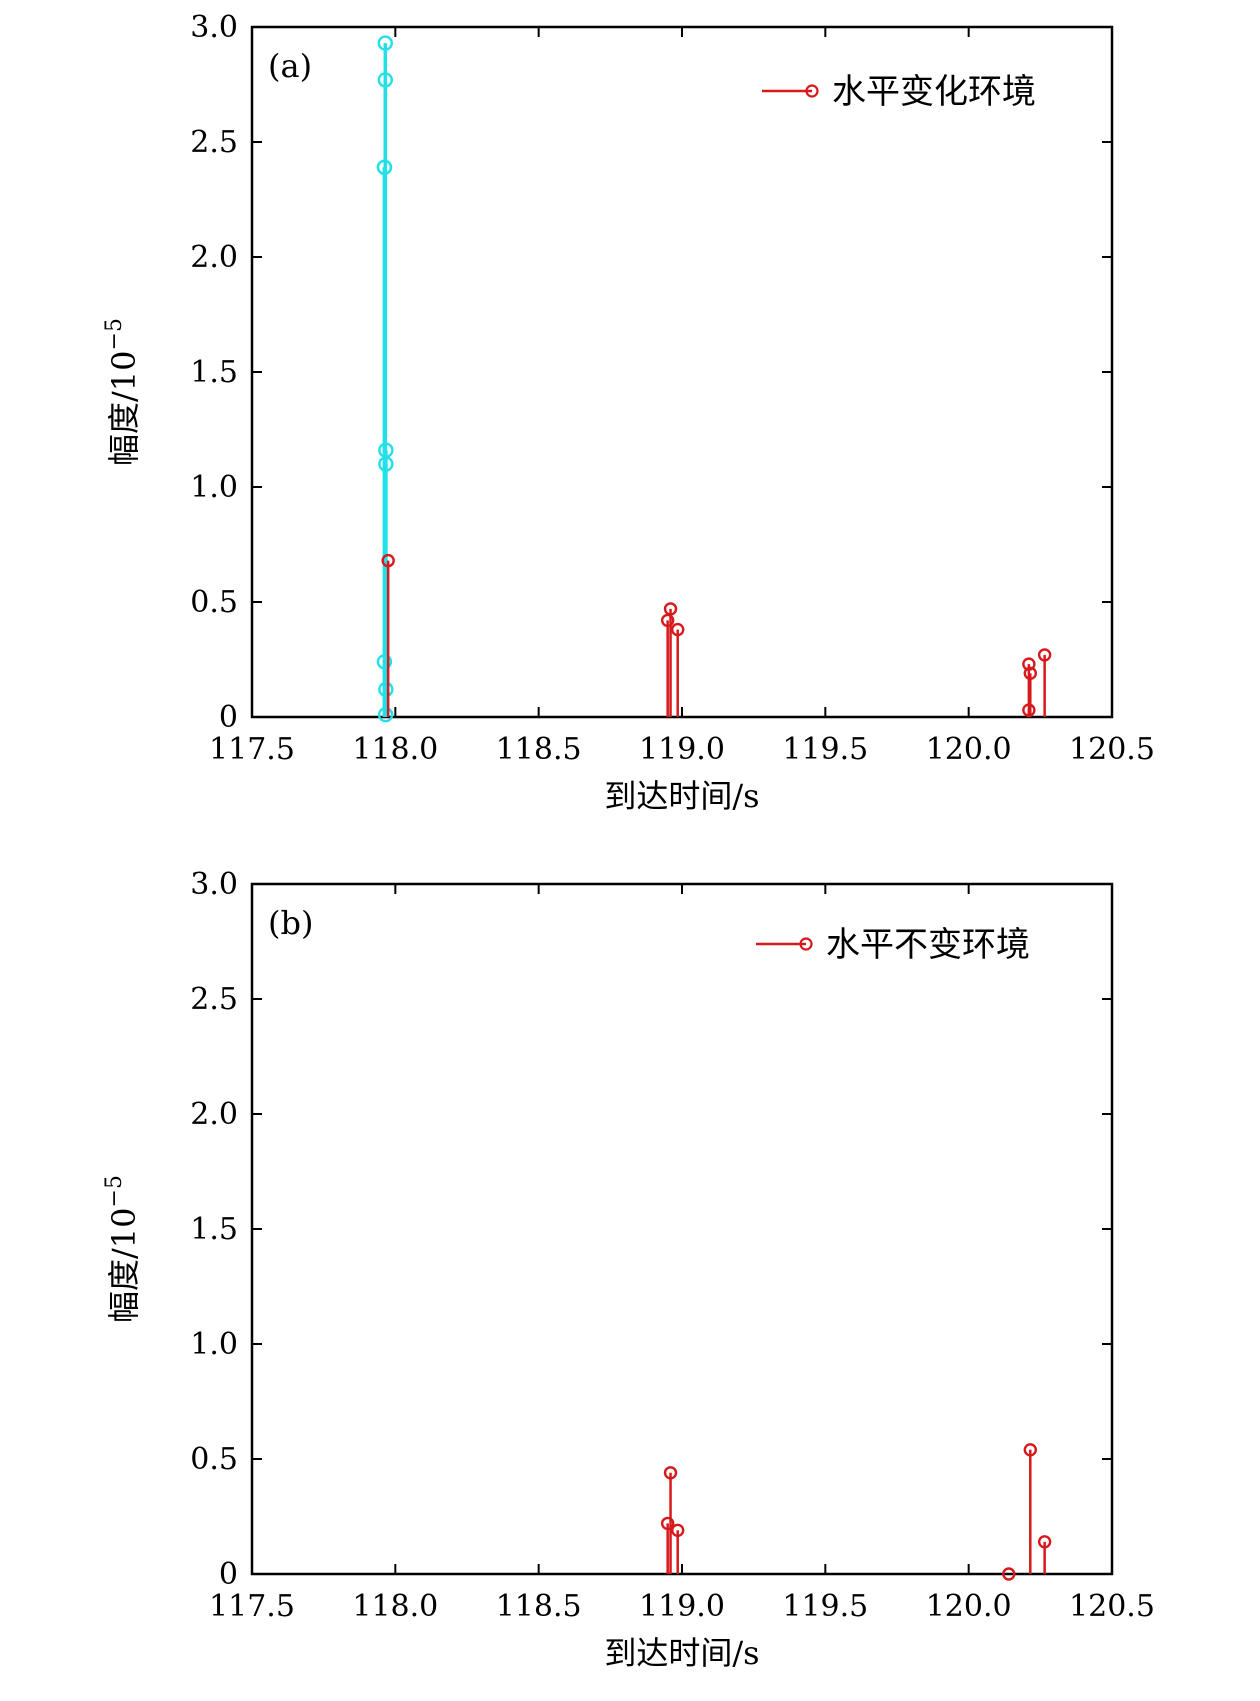 The width and height of the screenshot is (1260, 1701). I want to click on legend-entry: 水平不变环境, so click(928, 945).